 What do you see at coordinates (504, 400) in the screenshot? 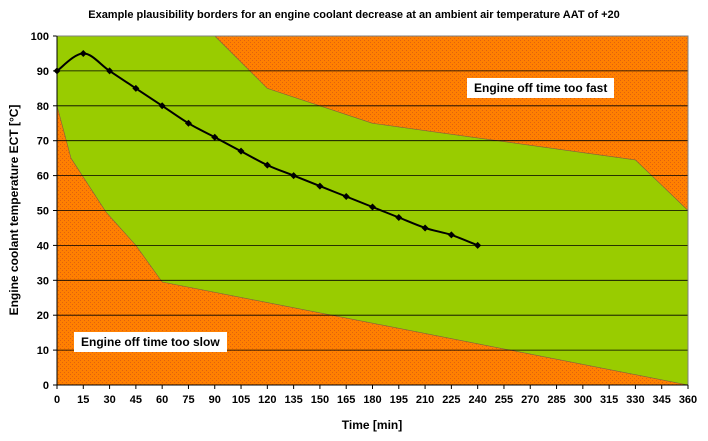
I see `x-tick-label-255: 255` at bounding box center [504, 400].